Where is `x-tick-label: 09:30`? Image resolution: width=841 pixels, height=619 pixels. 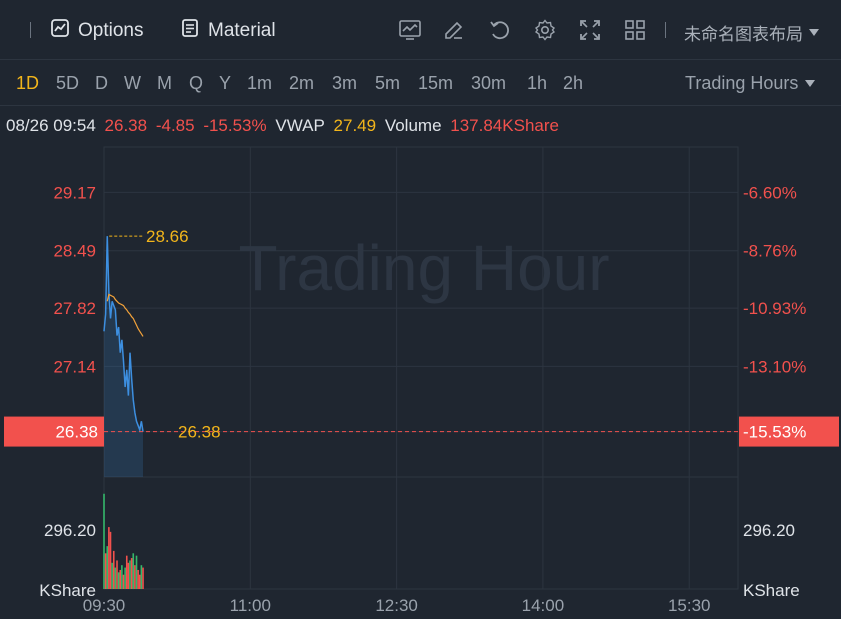 x-tick-label: 09:30 is located at coordinates (104, 605).